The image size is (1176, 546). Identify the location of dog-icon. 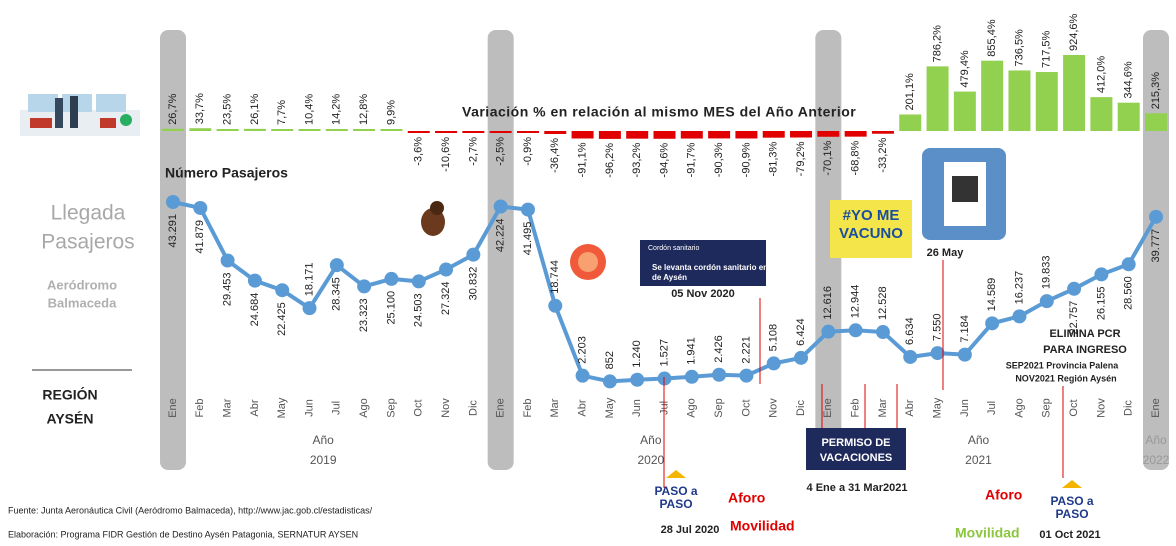
(433, 218).